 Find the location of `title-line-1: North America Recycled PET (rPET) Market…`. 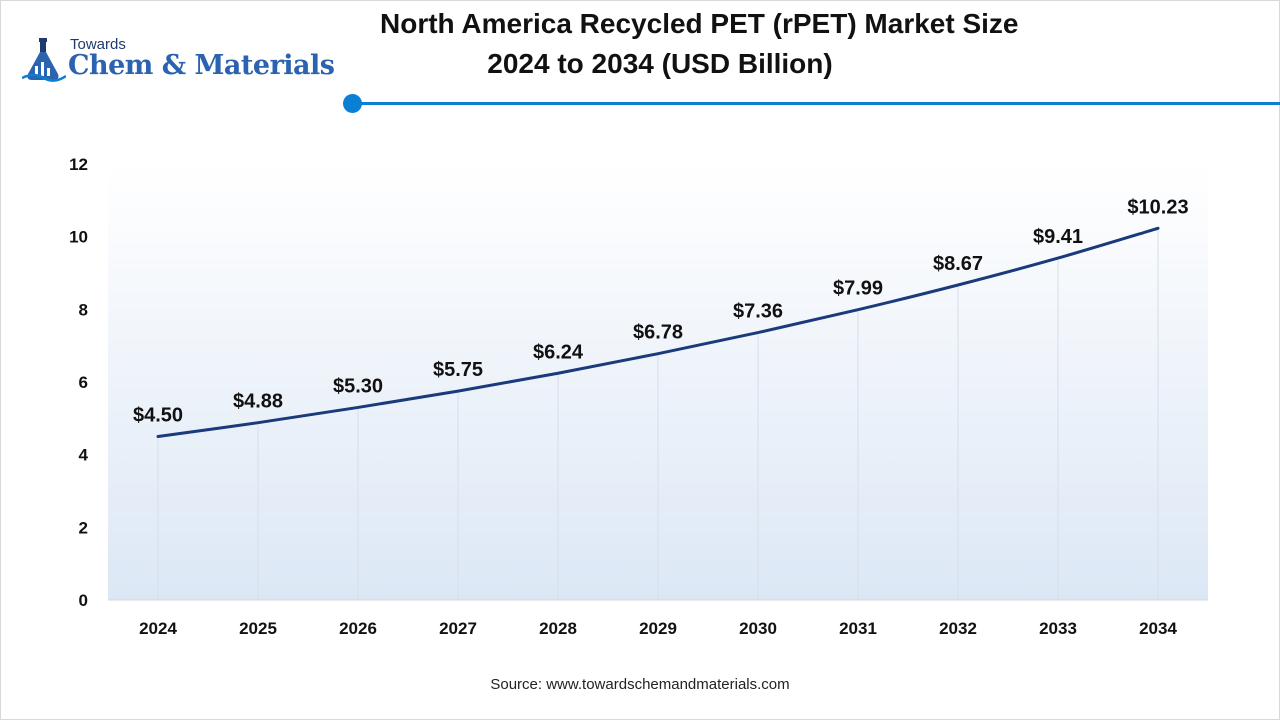

title-line-1: North America Recycled PET (rPET) Market… is located at coordinates (699, 23).